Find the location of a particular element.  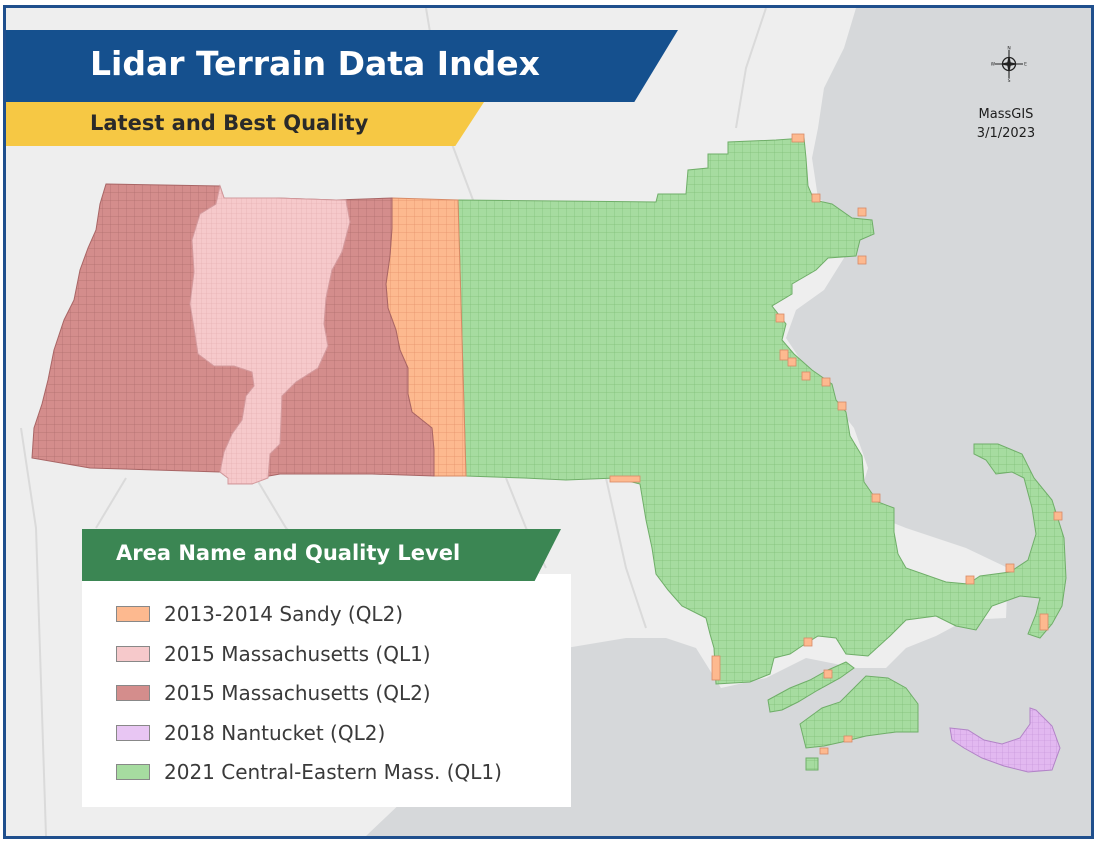

legend-title: Area Name and Quality Level is located at coordinates (288, 553).